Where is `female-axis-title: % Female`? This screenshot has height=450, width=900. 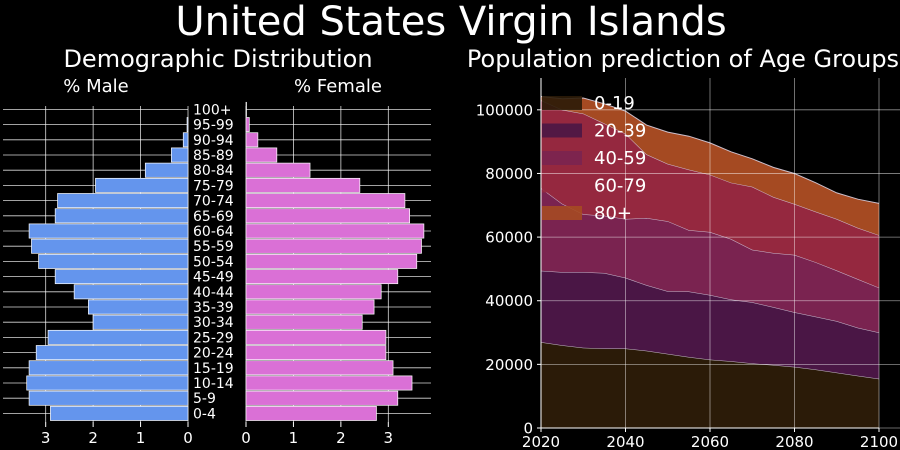 female-axis-title: % Female is located at coordinates (338, 86).